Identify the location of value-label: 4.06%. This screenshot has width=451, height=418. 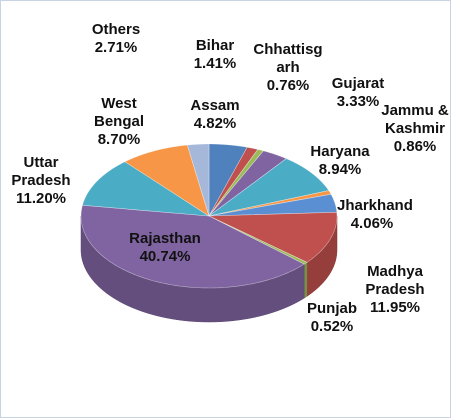
(372, 223).